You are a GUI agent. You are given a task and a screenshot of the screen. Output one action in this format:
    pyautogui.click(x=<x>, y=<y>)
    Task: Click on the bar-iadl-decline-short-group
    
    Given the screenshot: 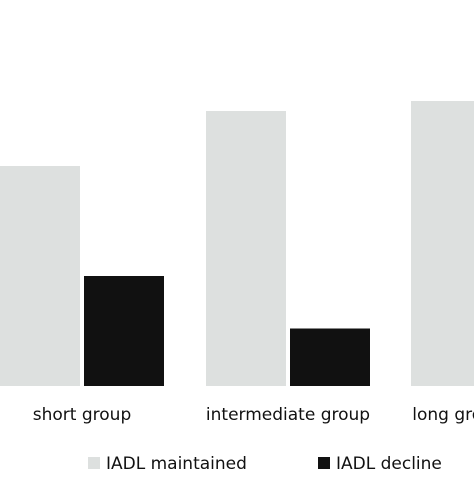 What is the action you would take?
    pyautogui.click(x=124, y=331)
    